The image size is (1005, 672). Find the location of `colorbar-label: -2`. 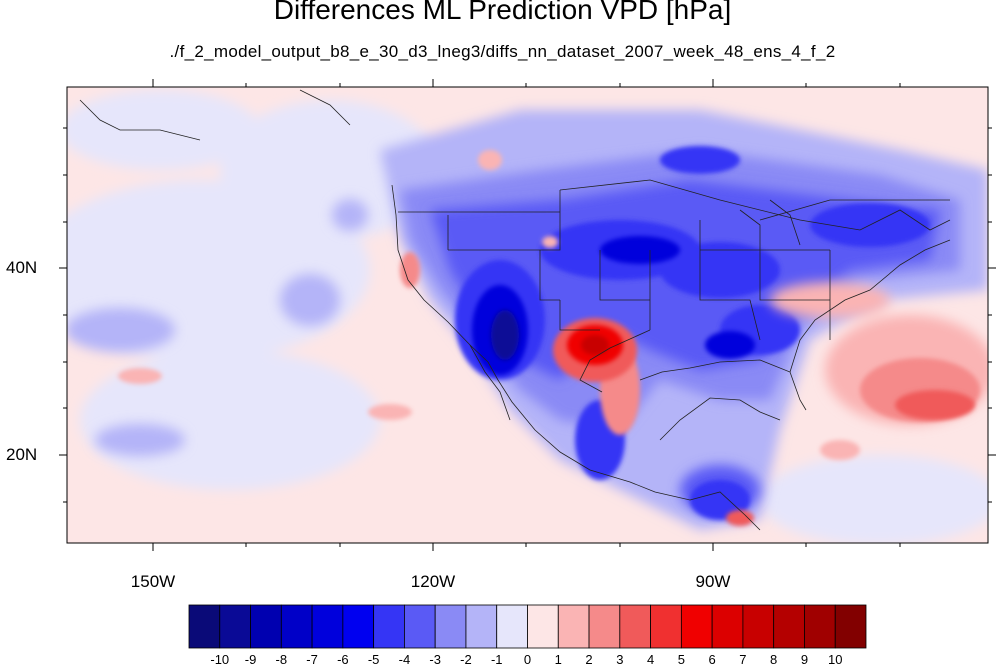

colorbar-label: -2 is located at coordinates (466, 659).